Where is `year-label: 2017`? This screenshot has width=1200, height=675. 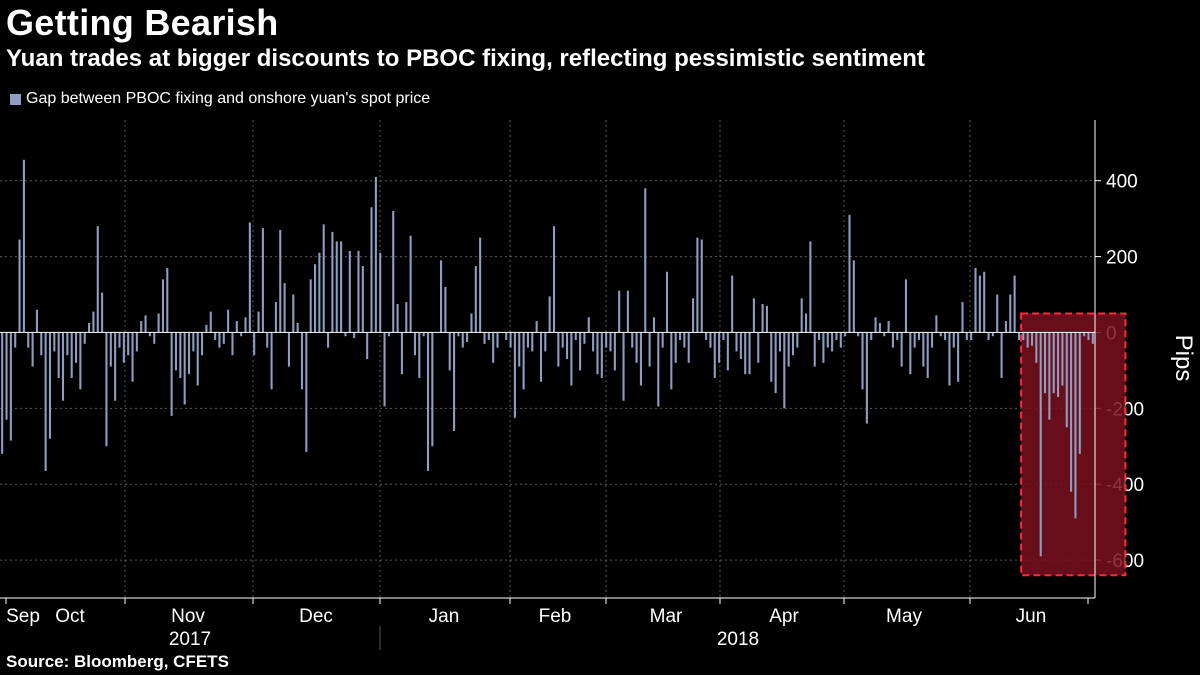
year-label: 2017 is located at coordinates (190, 639).